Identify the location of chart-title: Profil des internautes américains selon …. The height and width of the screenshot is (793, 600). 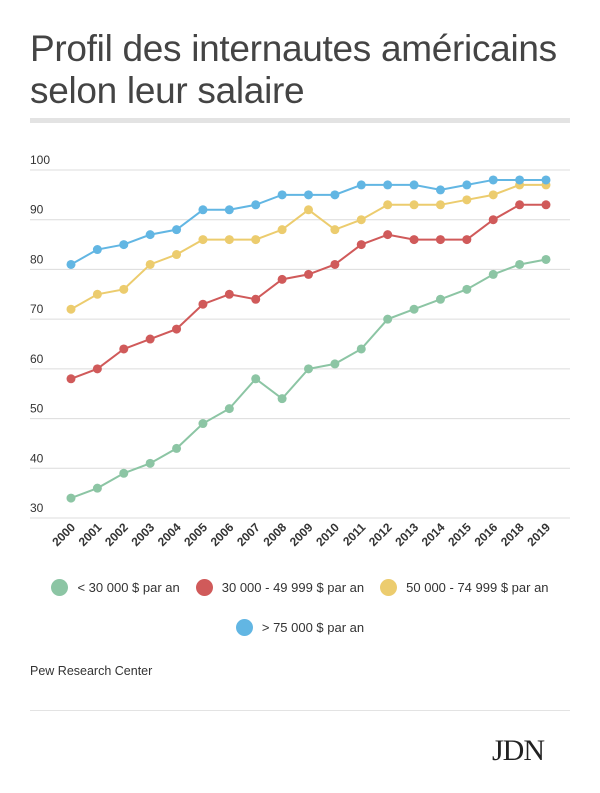
(293, 69).